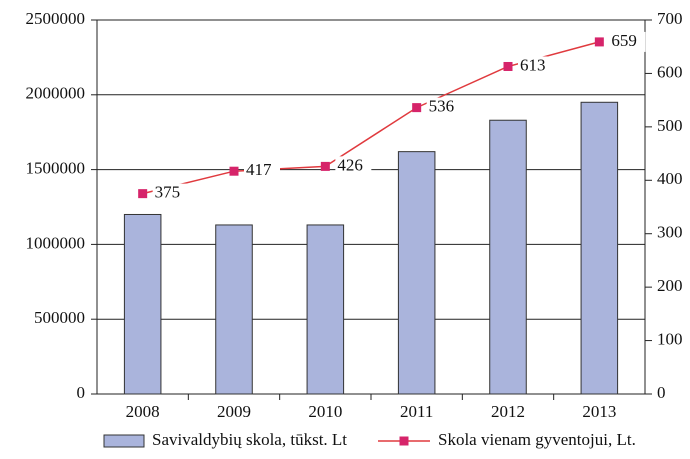 Image resolution: width=690 pixels, height=459 pixels. Describe the element at coordinates (350, 164) in the screenshot. I see `data-label: 426` at that location.